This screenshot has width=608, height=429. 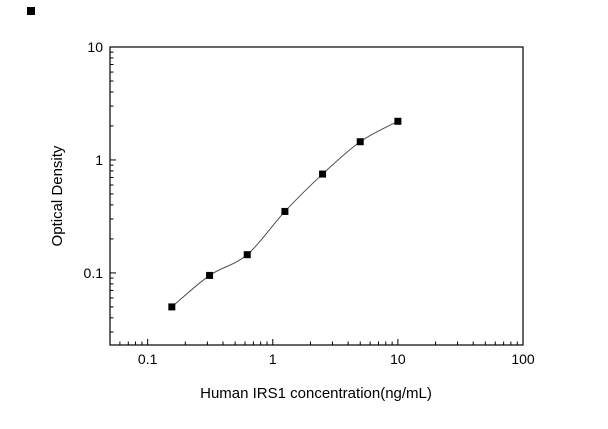 I want to click on y-axis-label: Optical Density, so click(x=57, y=195).